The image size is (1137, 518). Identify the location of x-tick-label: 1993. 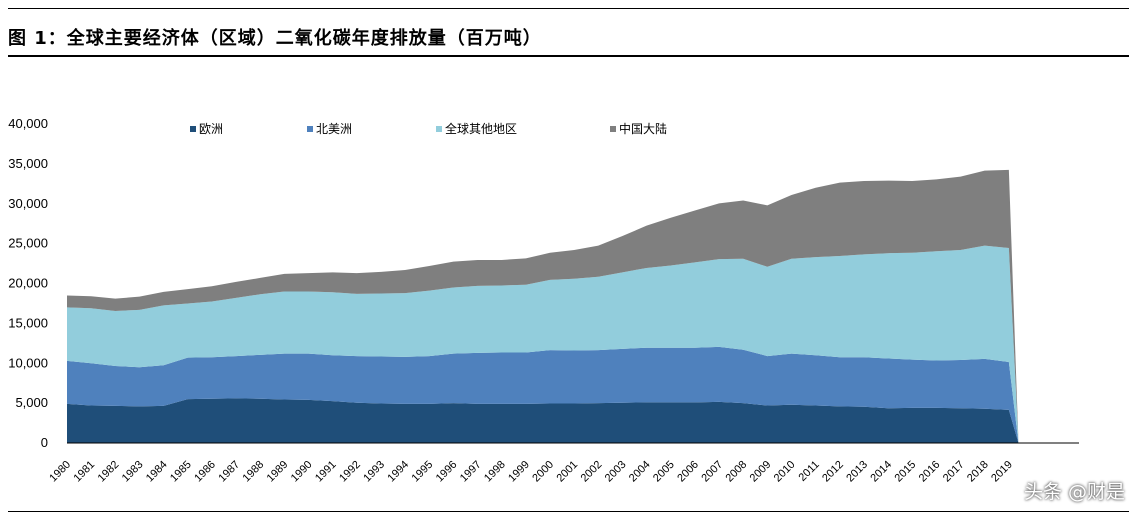
(374, 472).